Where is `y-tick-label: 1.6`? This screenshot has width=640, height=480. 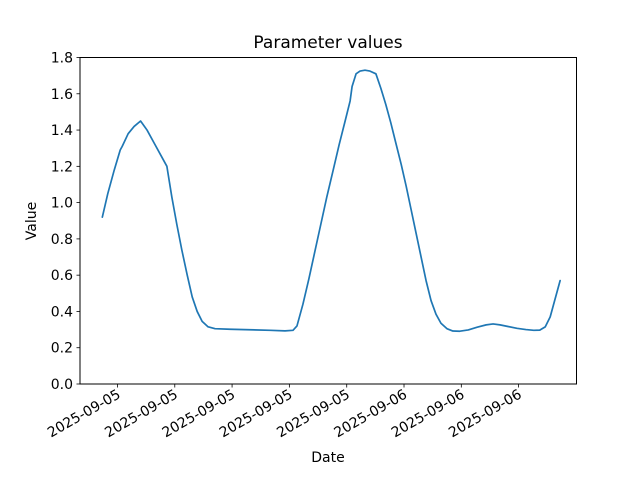
y-tick-label: 1.6 is located at coordinates (62, 95).